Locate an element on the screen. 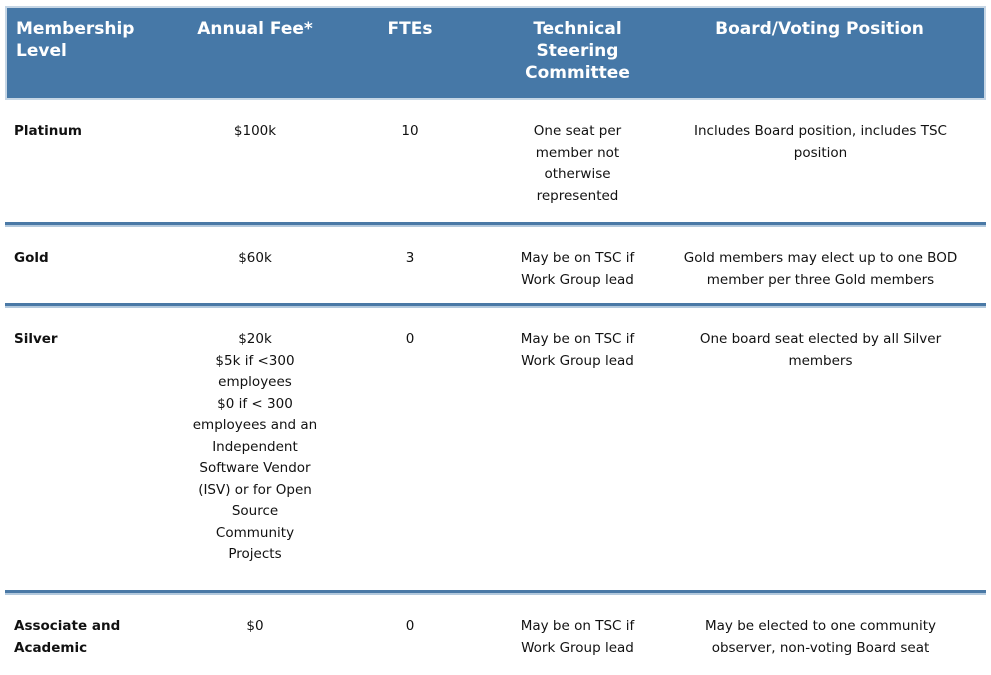 The width and height of the screenshot is (991, 675). text-line: (ISV) or for Open is located at coordinates (255, 489).